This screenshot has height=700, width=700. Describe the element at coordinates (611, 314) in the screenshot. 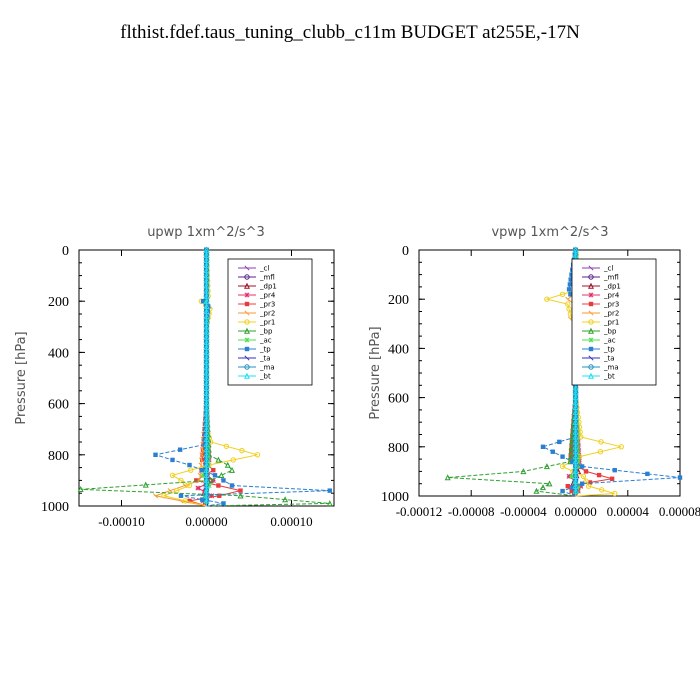

I see `legend-entry: _pr2` at that location.